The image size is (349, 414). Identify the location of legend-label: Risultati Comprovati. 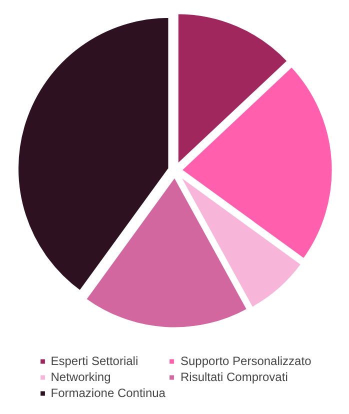
(234, 377).